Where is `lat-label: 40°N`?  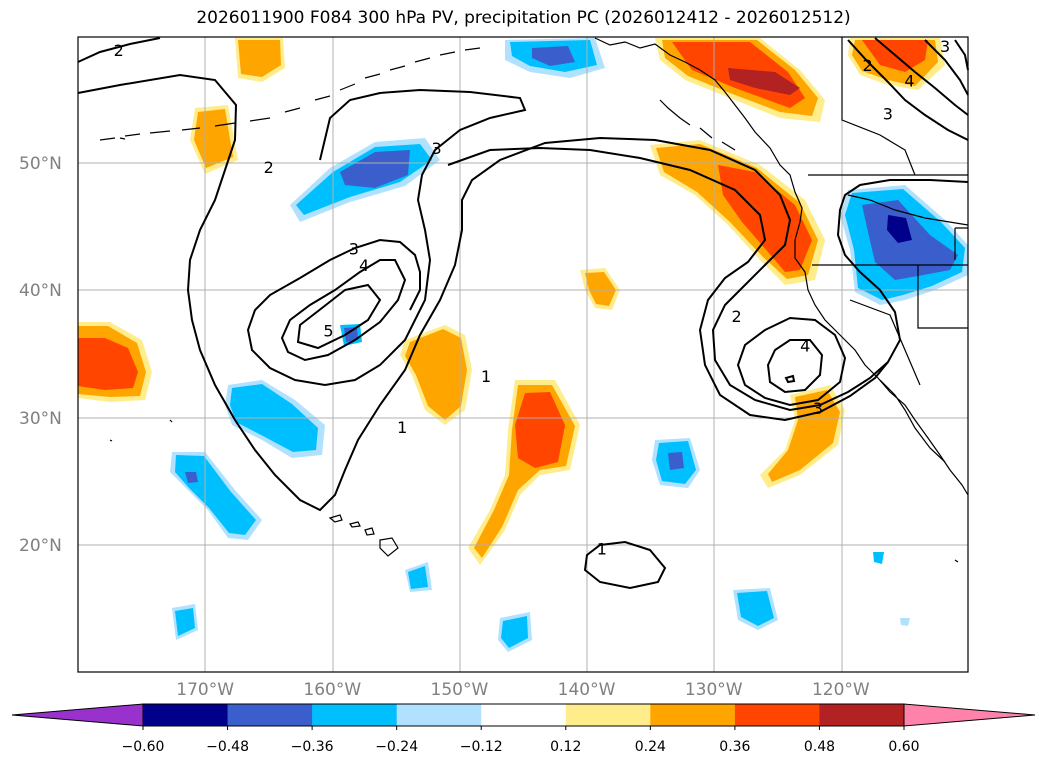 lat-label: 40°N is located at coordinates (40, 291).